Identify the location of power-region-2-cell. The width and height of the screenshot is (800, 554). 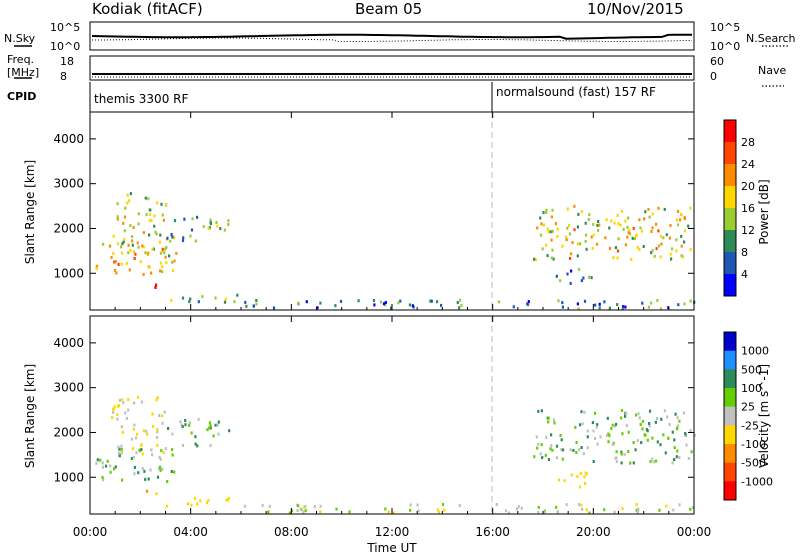
(156, 285).